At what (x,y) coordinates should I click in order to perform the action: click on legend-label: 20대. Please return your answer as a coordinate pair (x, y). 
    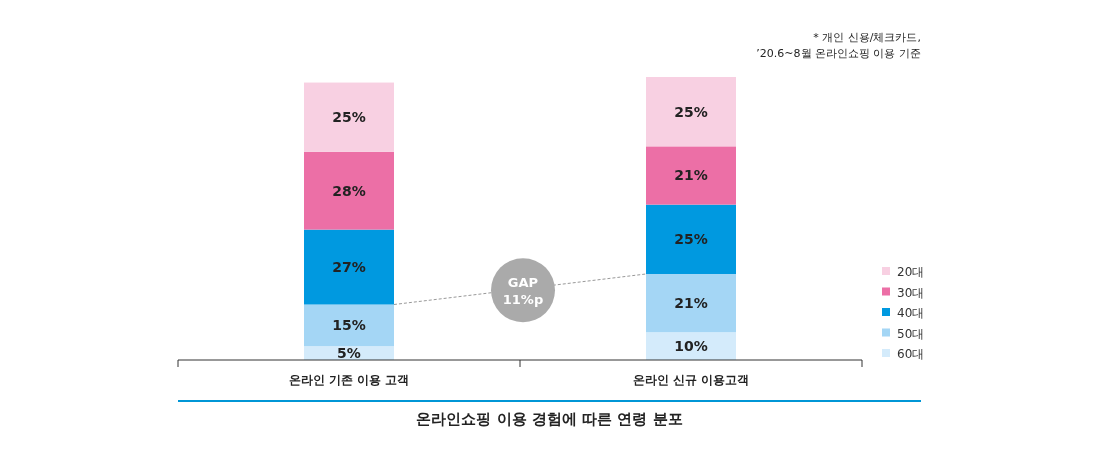
    Looking at the image, I should click on (911, 272).